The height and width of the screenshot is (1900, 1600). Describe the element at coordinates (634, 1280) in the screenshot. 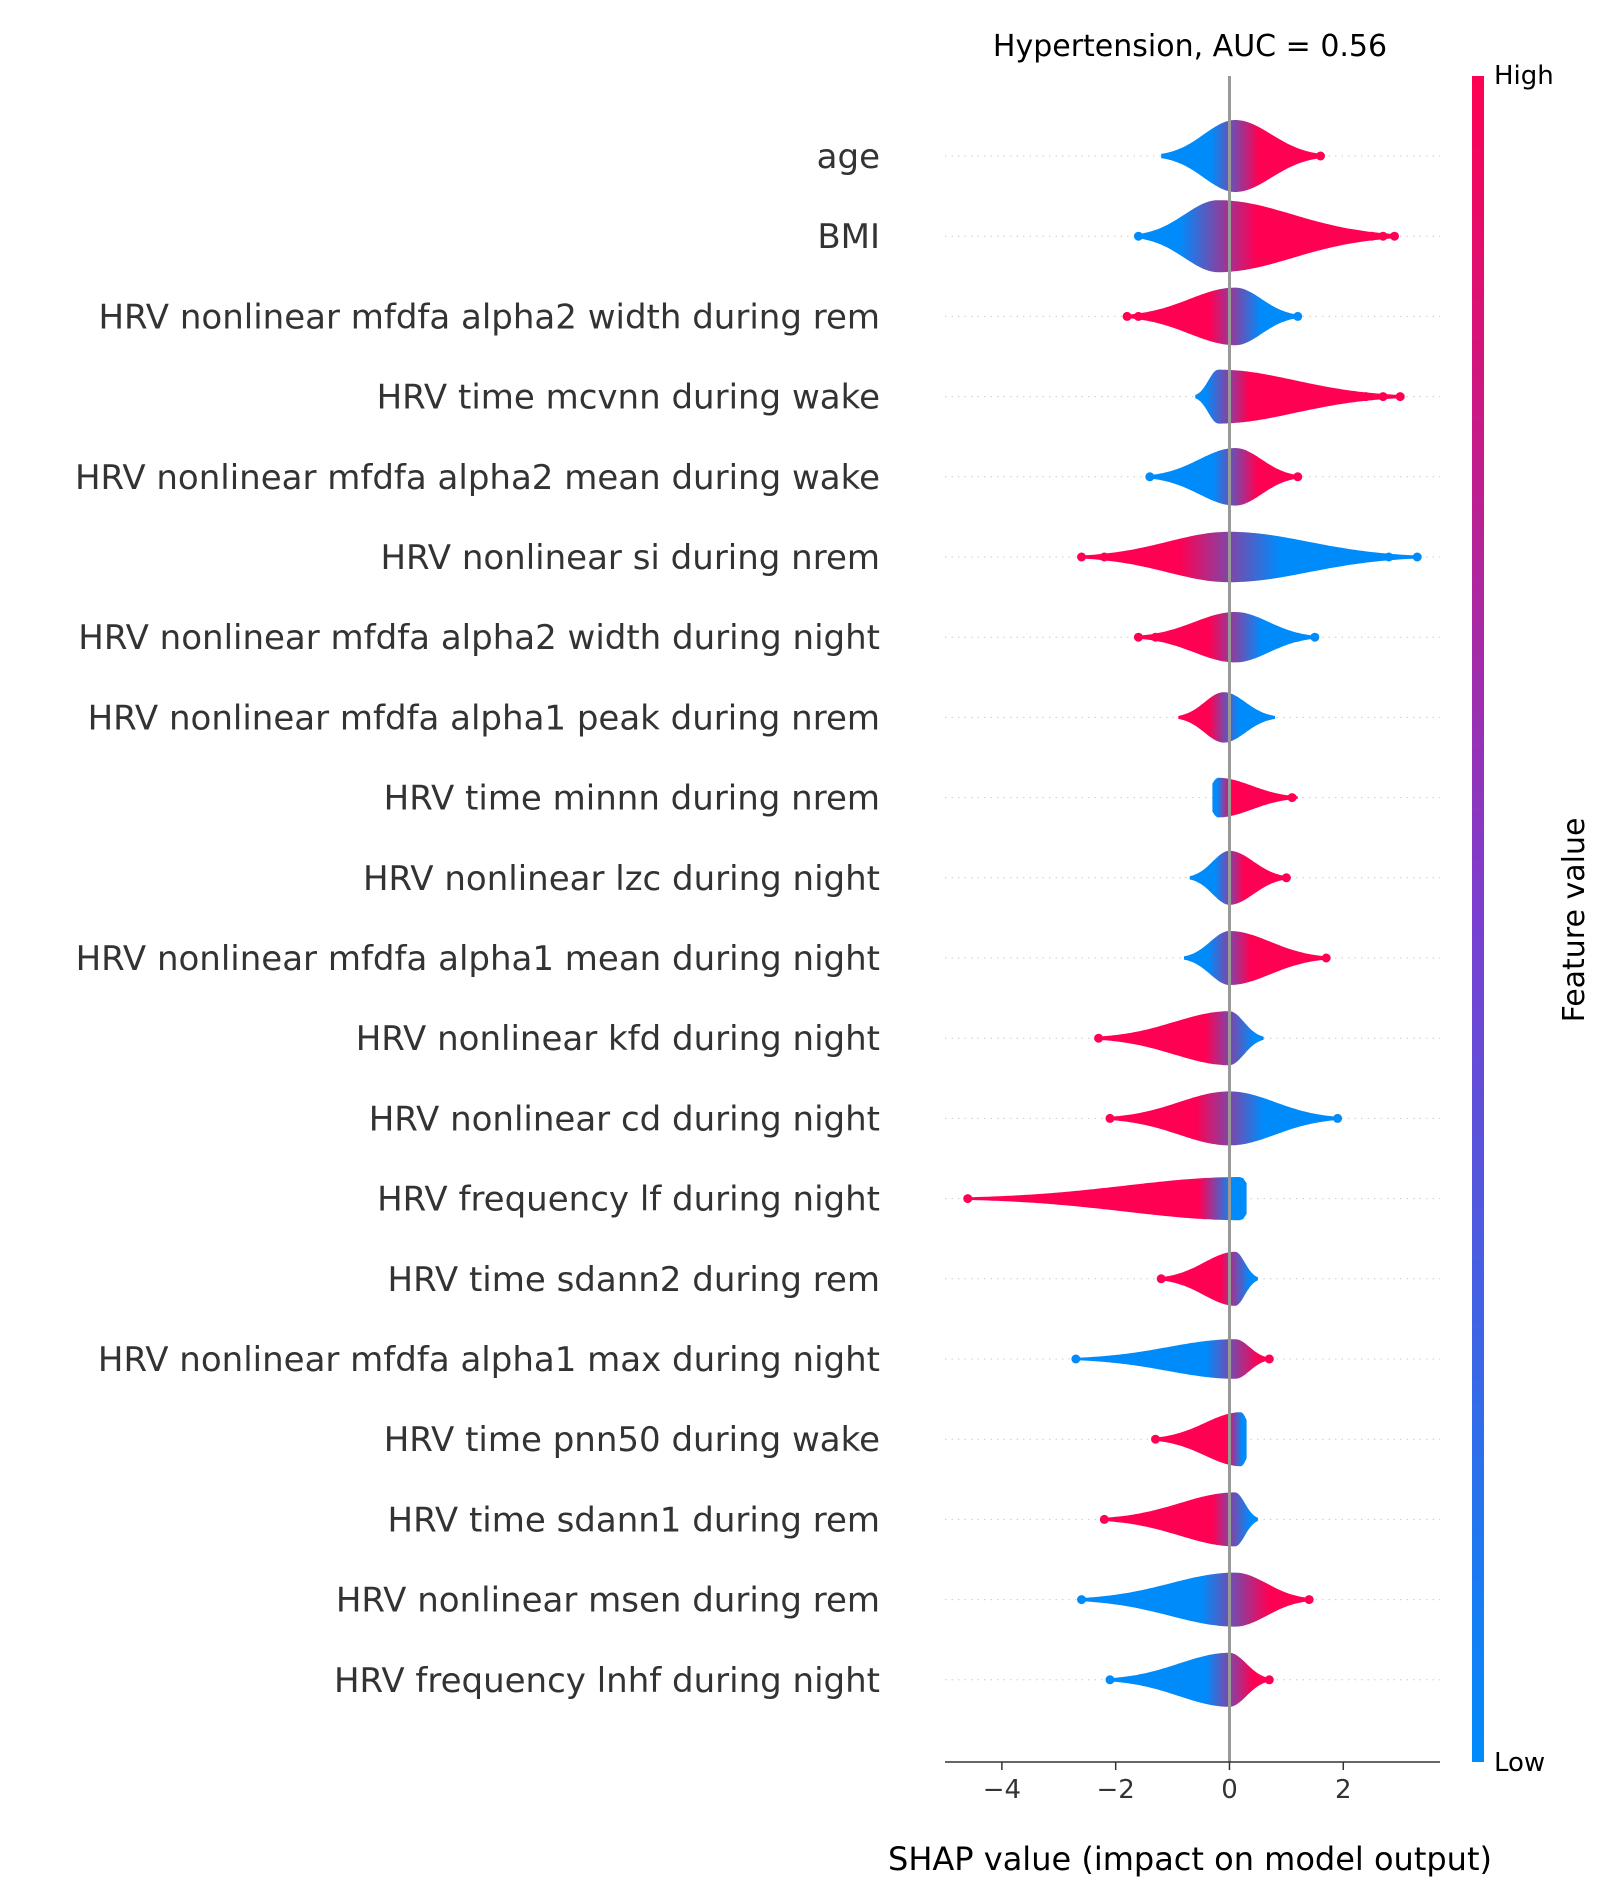

I see `feature-label: HRV time sdann2 during rem` at that location.